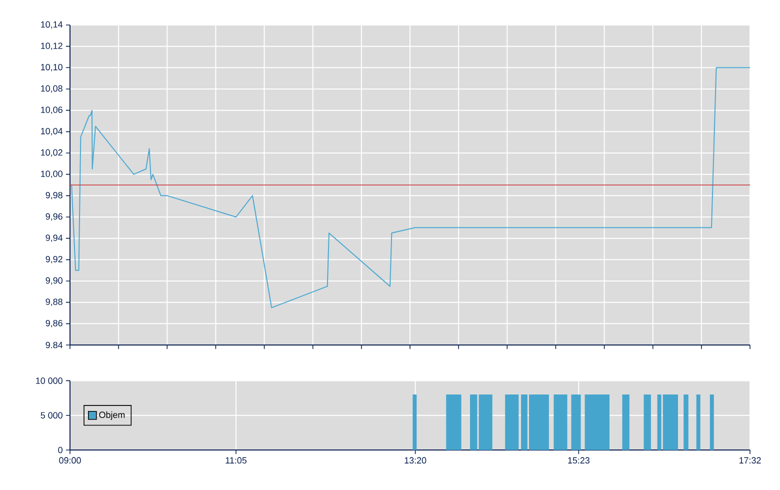 The height and width of the screenshot is (490, 780). I want to click on x-tick-label: 09:00, so click(70, 460).